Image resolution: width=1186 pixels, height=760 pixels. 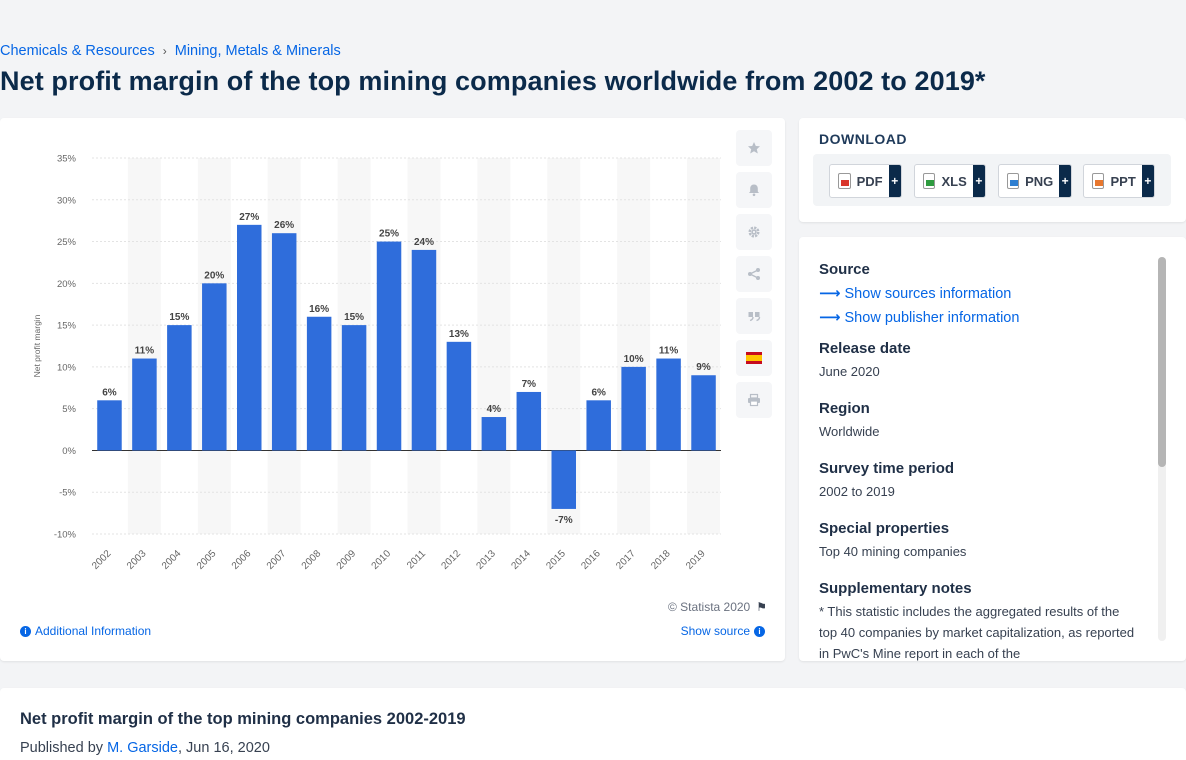 I want to click on bar-2019, so click(x=703, y=412).